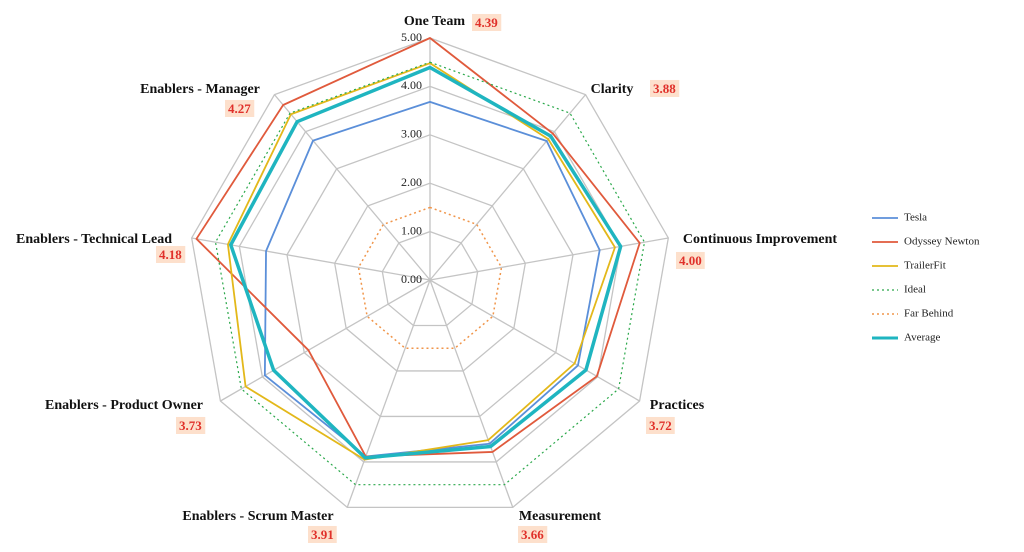 The height and width of the screenshot is (552, 1024). Describe the element at coordinates (929, 314) in the screenshot. I see `legend-label: Far Behind` at that location.